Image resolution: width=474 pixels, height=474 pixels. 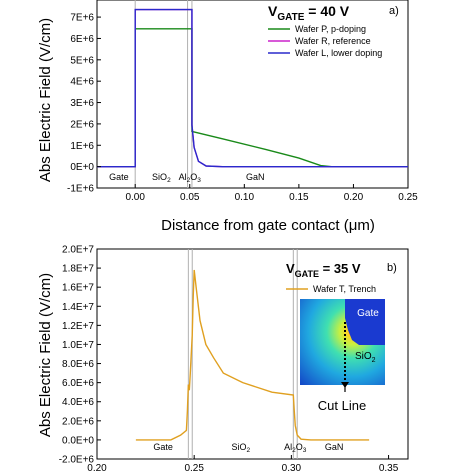 I want to click on panel-b-ytick-label: 4.0E+6, so click(x=78, y=402).